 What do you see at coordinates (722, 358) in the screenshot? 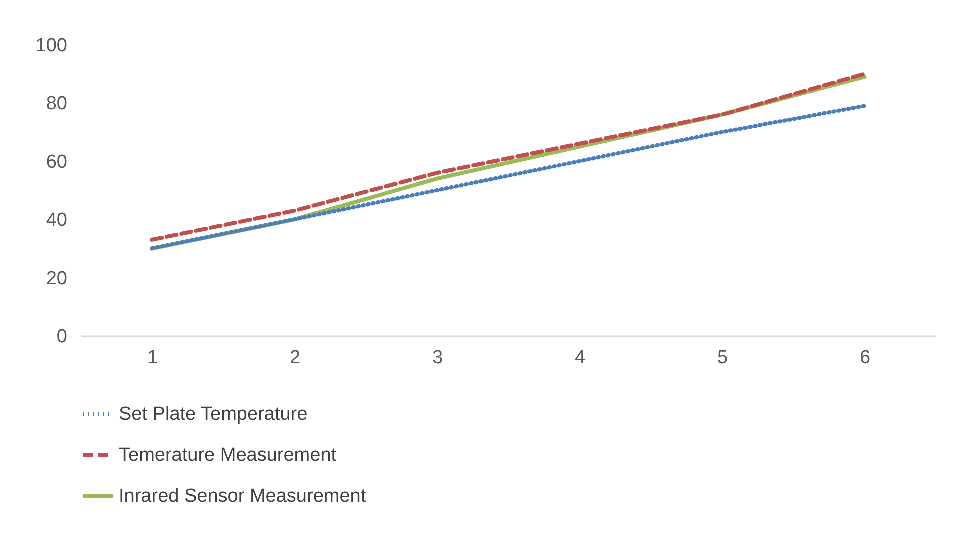
I see `x-tick-label: 5` at bounding box center [722, 358].